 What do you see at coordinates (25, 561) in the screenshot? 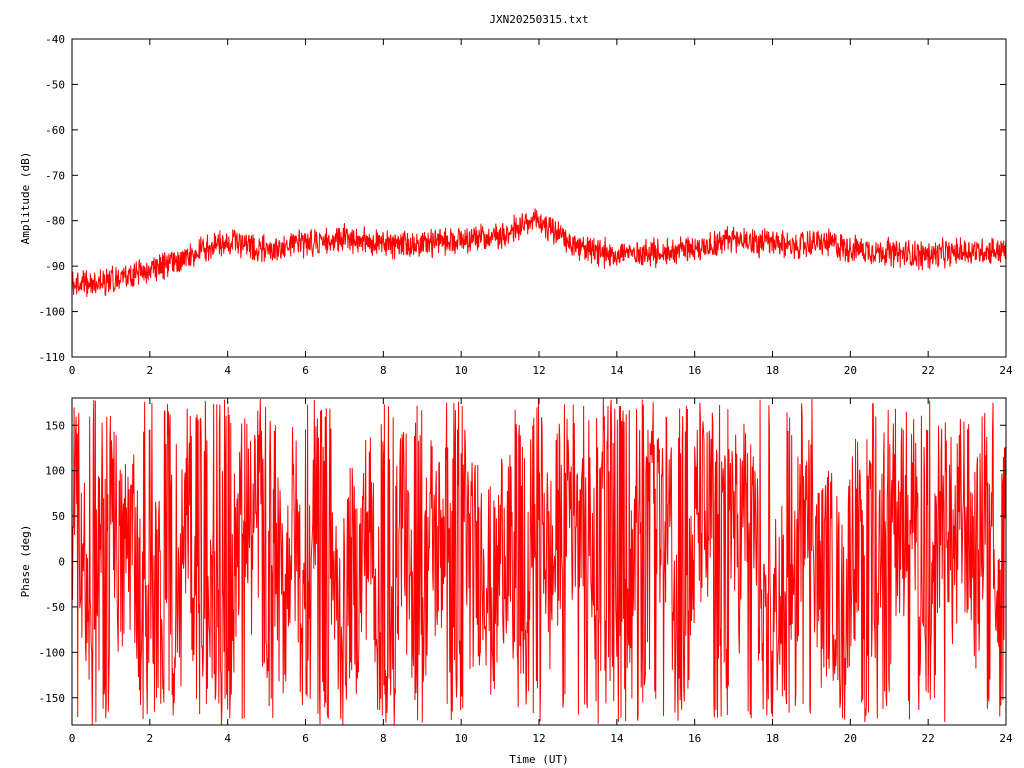
I see `phase-y-label: Phase (deg)` at bounding box center [25, 561].